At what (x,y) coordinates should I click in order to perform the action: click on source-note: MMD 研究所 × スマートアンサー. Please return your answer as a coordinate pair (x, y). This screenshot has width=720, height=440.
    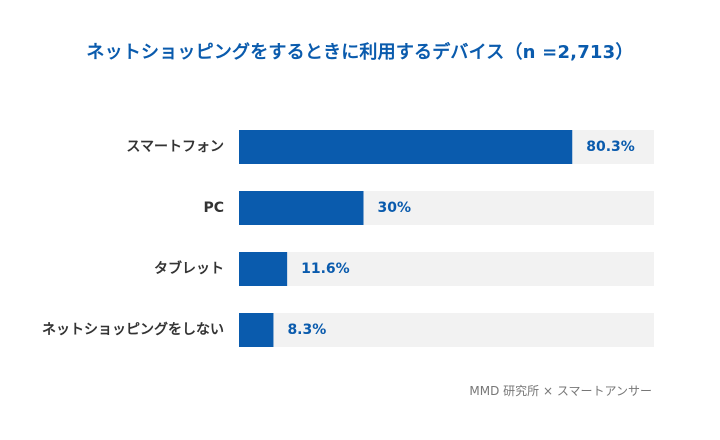
    Looking at the image, I should click on (560, 391).